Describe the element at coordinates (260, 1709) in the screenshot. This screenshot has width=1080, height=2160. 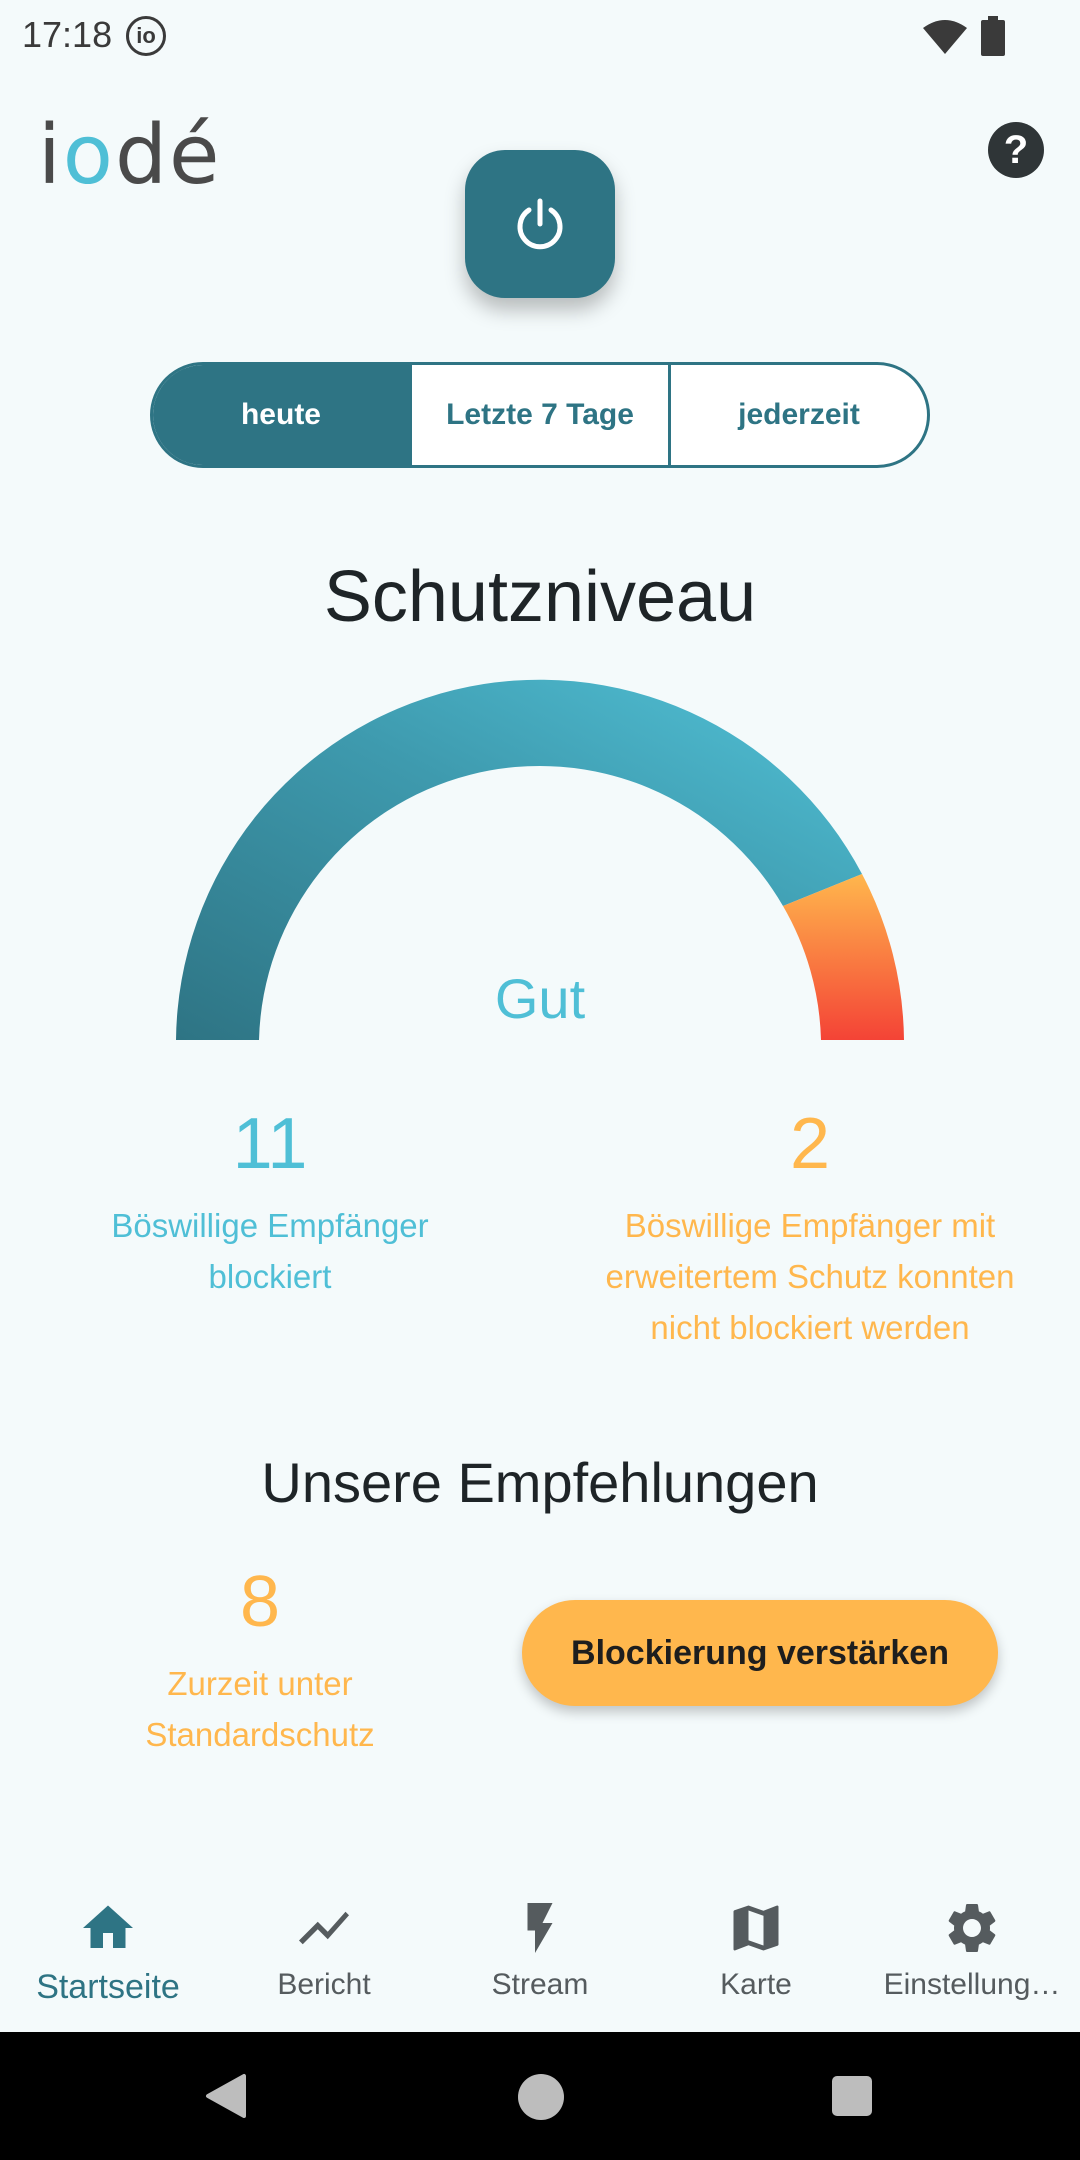
I see `standard-label: Zurzeit unter Standardschutz` at that location.